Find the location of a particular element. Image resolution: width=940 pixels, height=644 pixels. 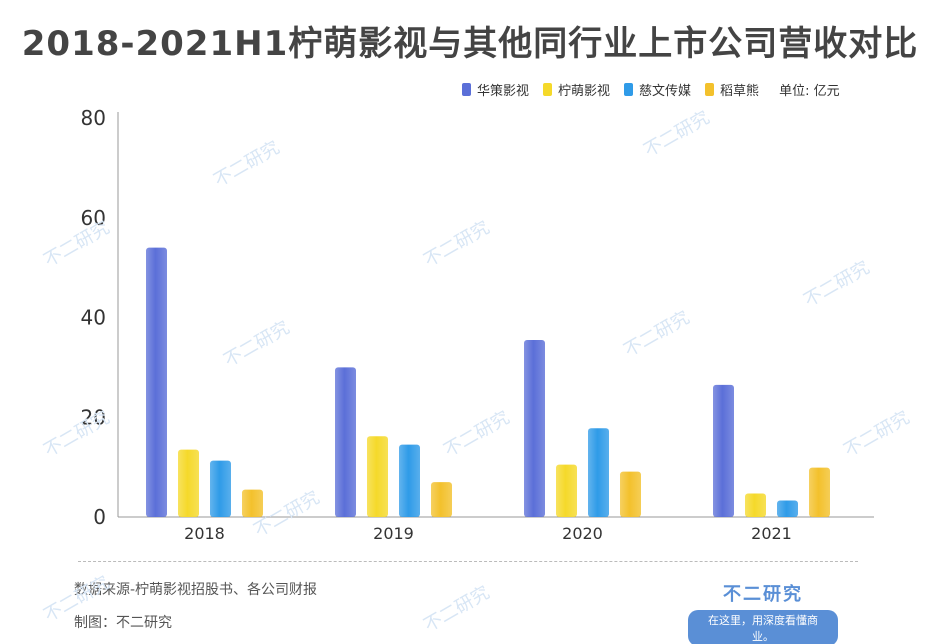

x-tick-label: 2018 is located at coordinates (204, 533).